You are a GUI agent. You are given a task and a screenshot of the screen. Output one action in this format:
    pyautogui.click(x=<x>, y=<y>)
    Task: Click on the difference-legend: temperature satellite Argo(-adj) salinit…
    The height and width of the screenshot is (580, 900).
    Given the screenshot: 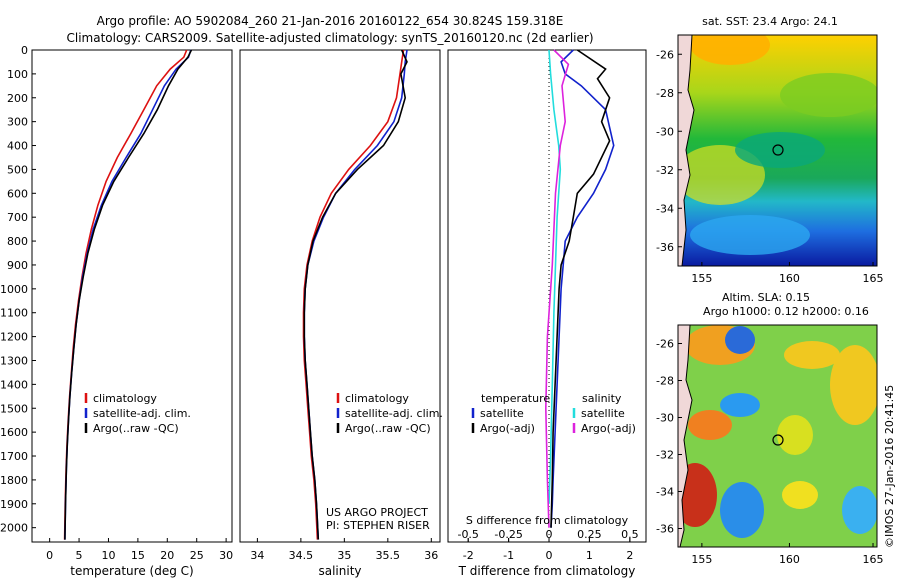 What is the action you would take?
    pyautogui.click(x=553, y=413)
    